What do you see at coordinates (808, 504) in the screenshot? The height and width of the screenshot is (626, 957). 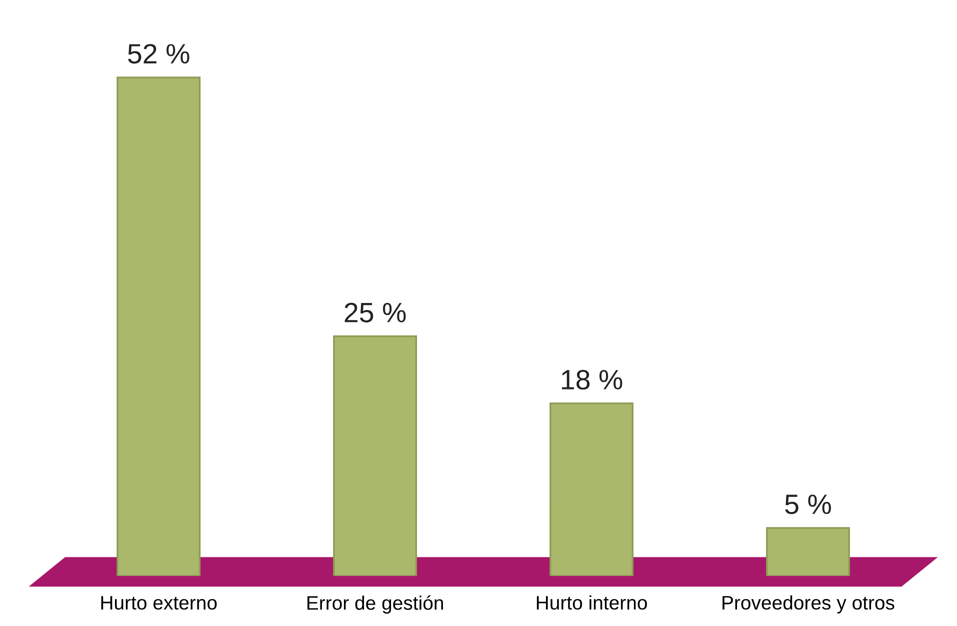 I see `data-label: 5 %` at bounding box center [808, 504].